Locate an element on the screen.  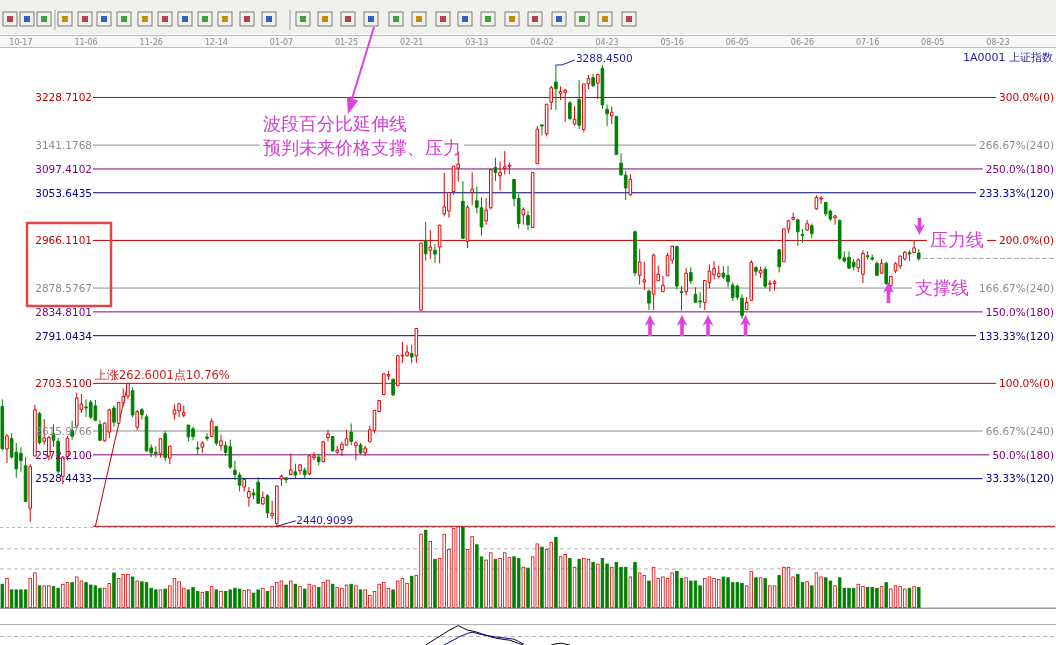
y-tick-label: 3097.4102 is located at coordinates (63, 168).